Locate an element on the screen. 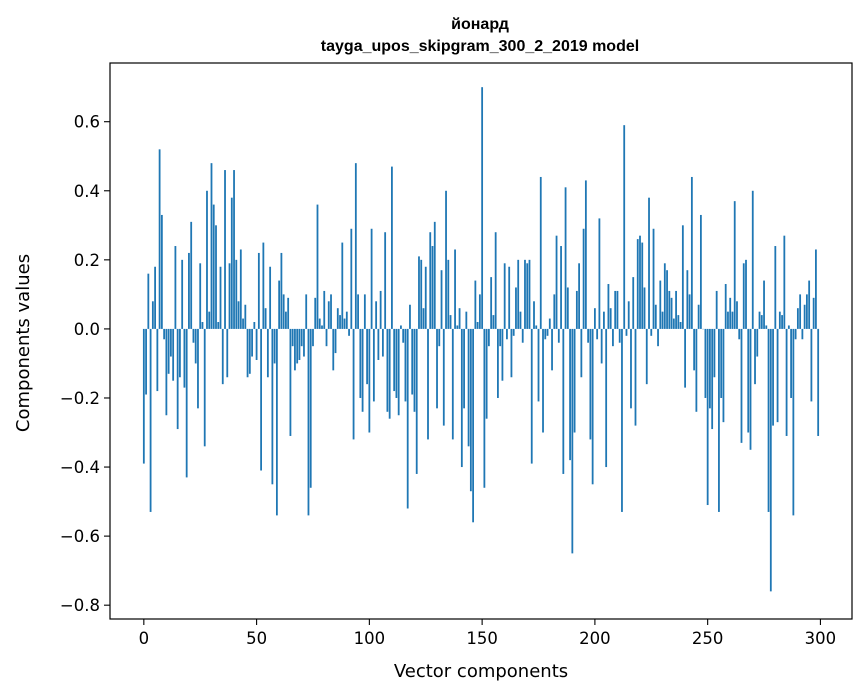 Image resolution: width=867 pixels, height=696 pixels. x-tick-label: 0 is located at coordinates (144, 638).